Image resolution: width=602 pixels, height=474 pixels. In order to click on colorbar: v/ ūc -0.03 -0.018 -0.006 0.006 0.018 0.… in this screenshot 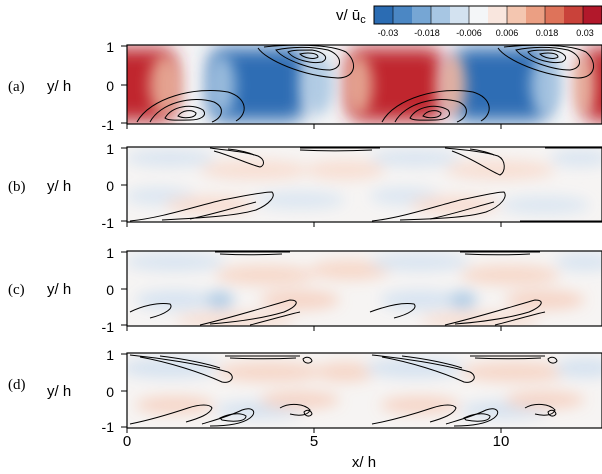, I will do `click(469, 21)`.